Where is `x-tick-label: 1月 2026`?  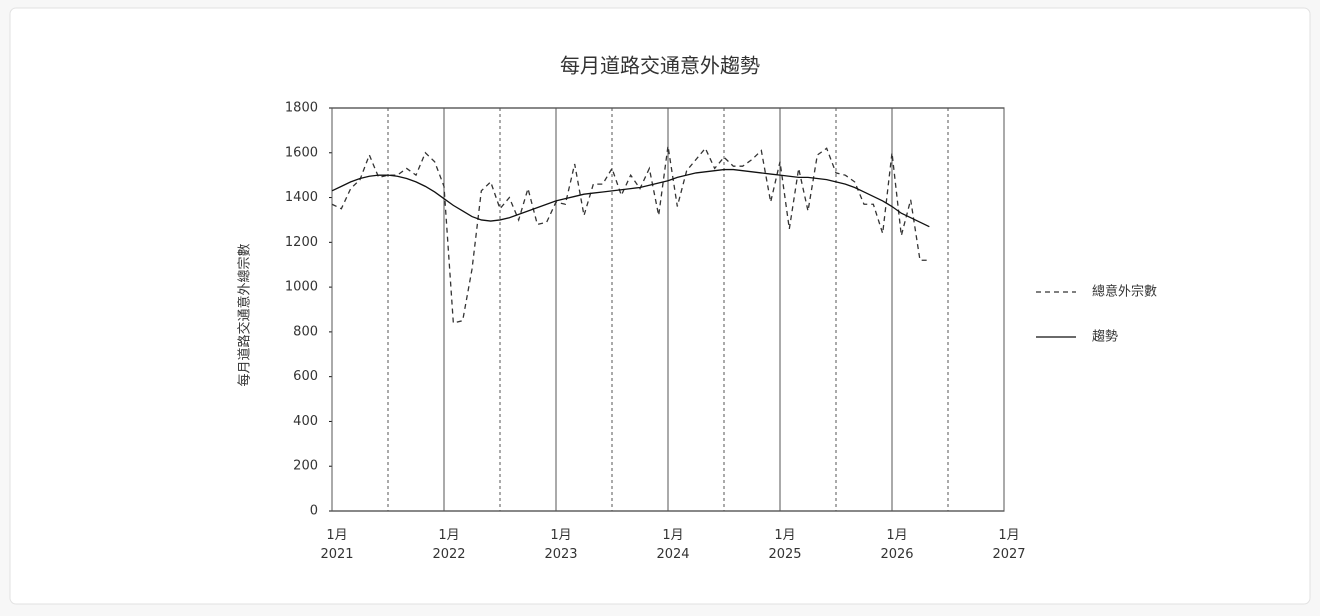 x-tick-label: 1月 2026 is located at coordinates (896, 545).